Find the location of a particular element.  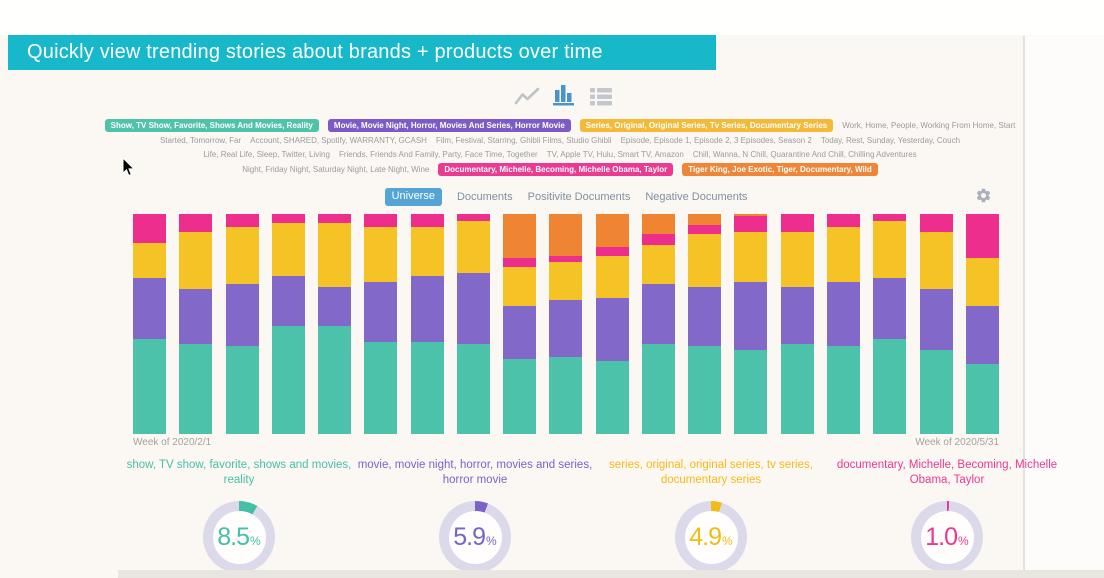

tab-documents: Documents is located at coordinates (484, 196).